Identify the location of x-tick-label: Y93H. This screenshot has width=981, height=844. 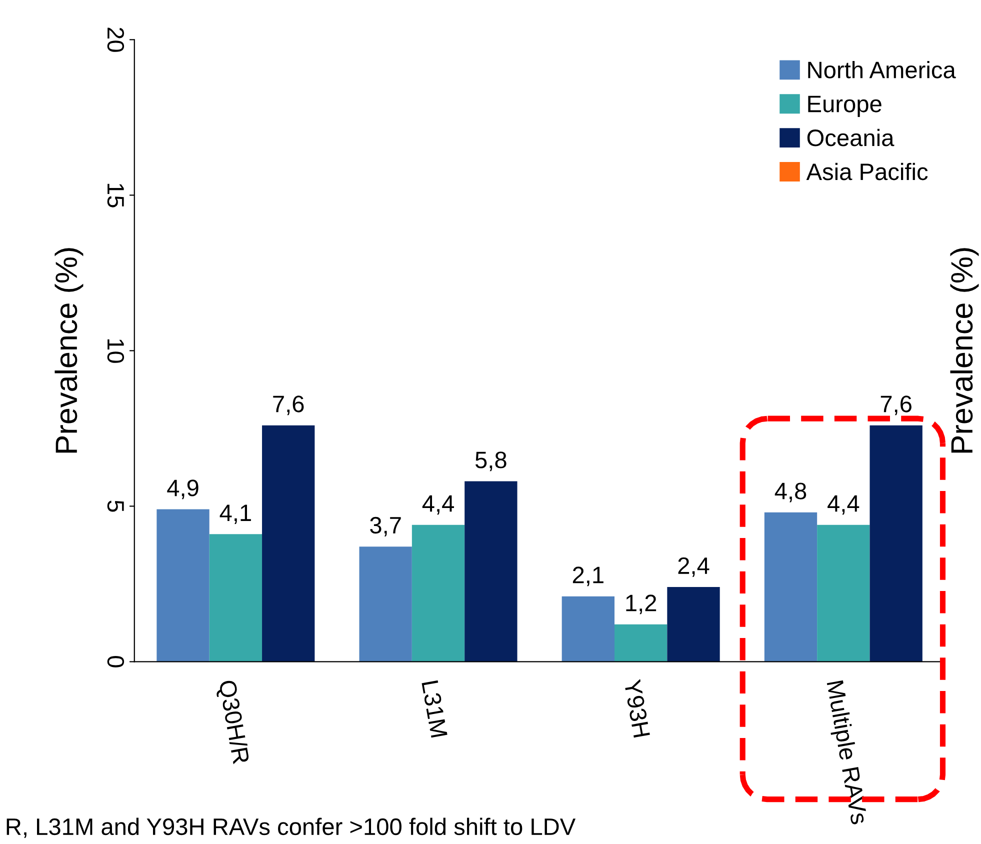
(637, 708).